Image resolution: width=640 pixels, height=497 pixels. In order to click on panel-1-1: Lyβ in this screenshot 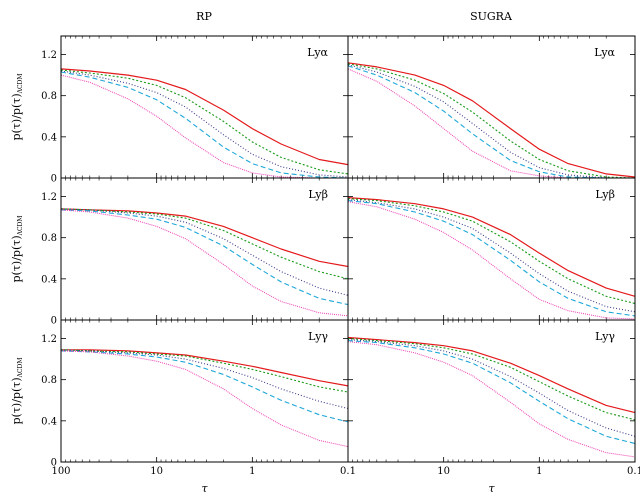, I will do `click(491, 249)`.